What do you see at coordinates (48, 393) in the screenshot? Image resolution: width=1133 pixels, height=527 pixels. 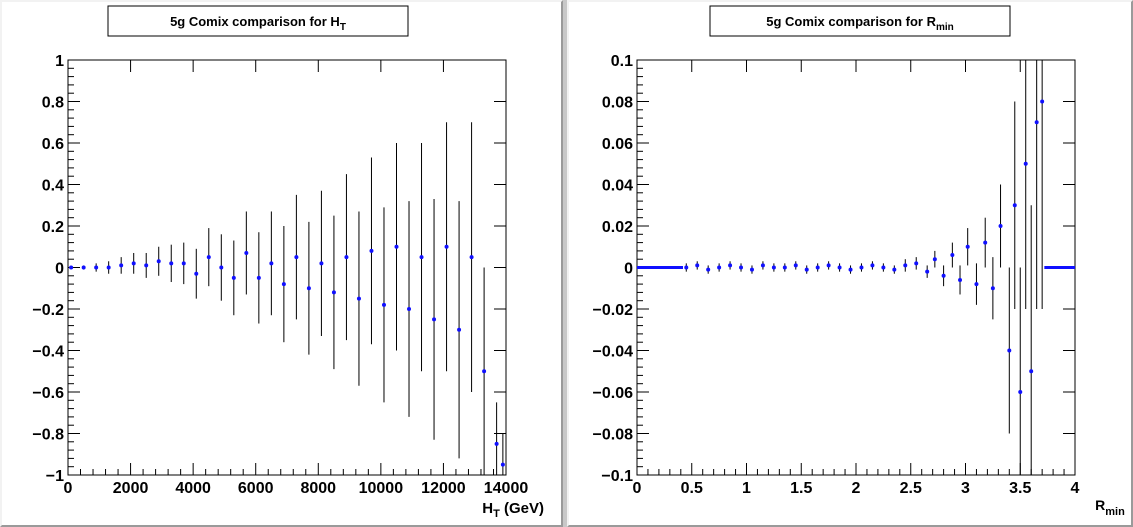 I see `y-tick-label-ht: −0.6` at bounding box center [48, 393].